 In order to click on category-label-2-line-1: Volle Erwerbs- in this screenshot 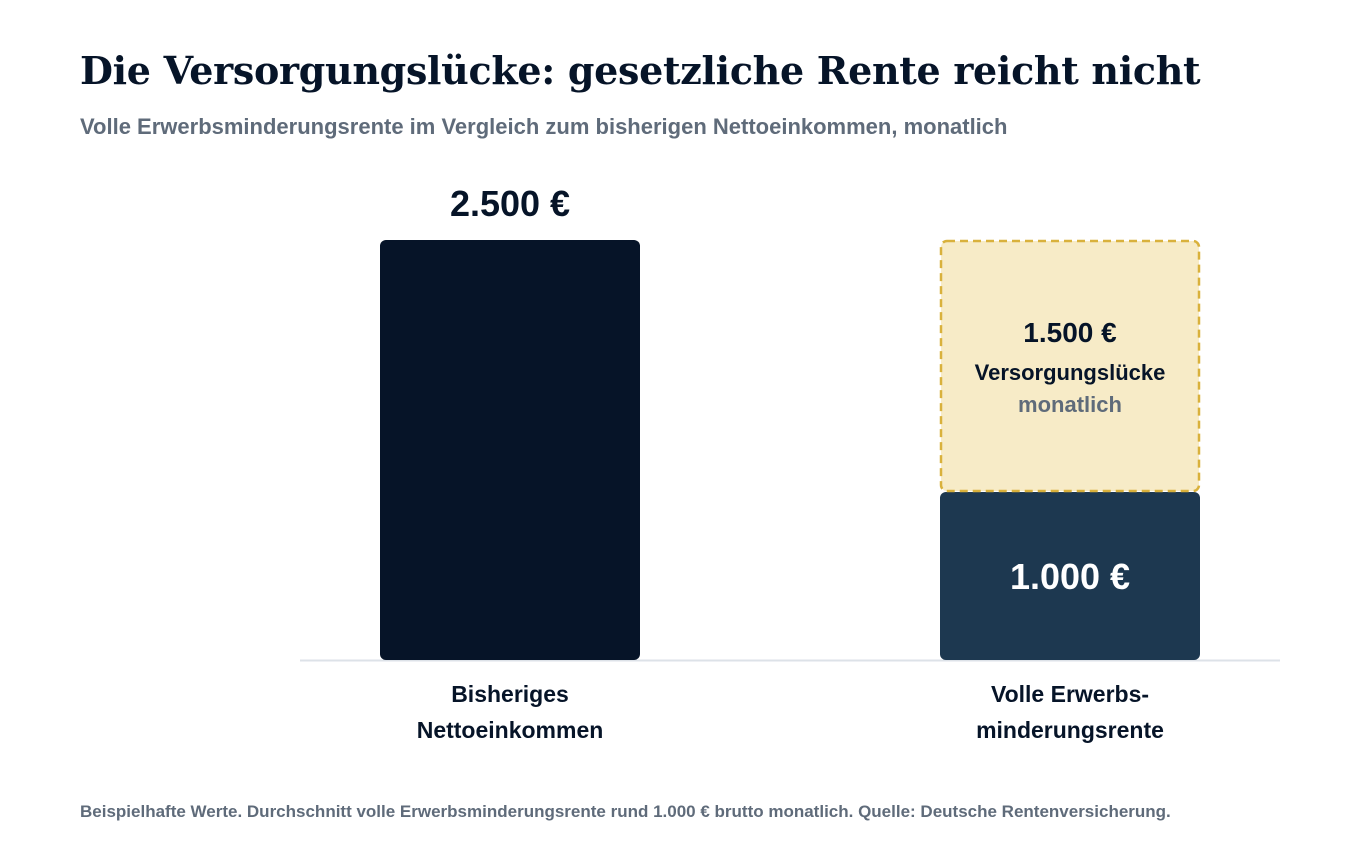, I will do `click(1070, 694)`.